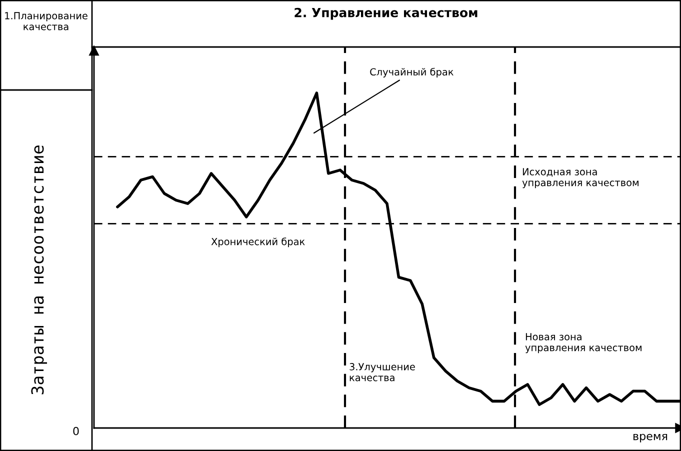  What do you see at coordinates (580, 178) in the screenshot?
I see `annotation: Исходная зона управления качеством` at bounding box center [580, 178].